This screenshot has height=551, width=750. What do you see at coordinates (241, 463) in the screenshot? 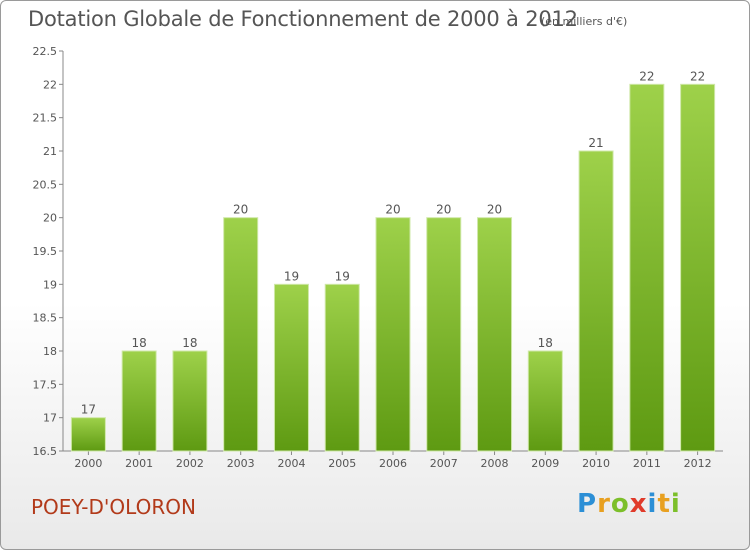
I see `x-tick-label: 2003` at bounding box center [241, 463].